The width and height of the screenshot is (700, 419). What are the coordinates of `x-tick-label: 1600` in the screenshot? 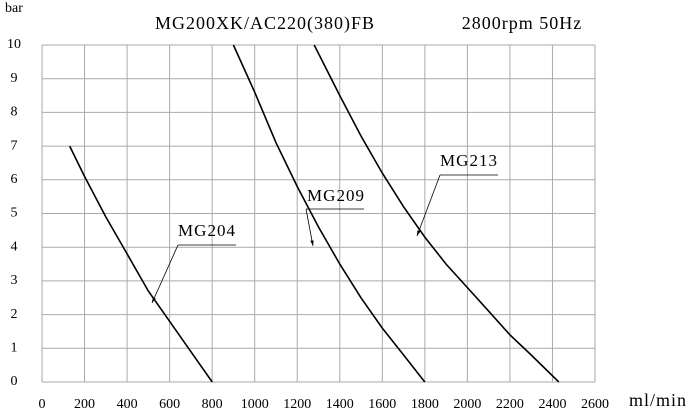 It's located at (382, 404).